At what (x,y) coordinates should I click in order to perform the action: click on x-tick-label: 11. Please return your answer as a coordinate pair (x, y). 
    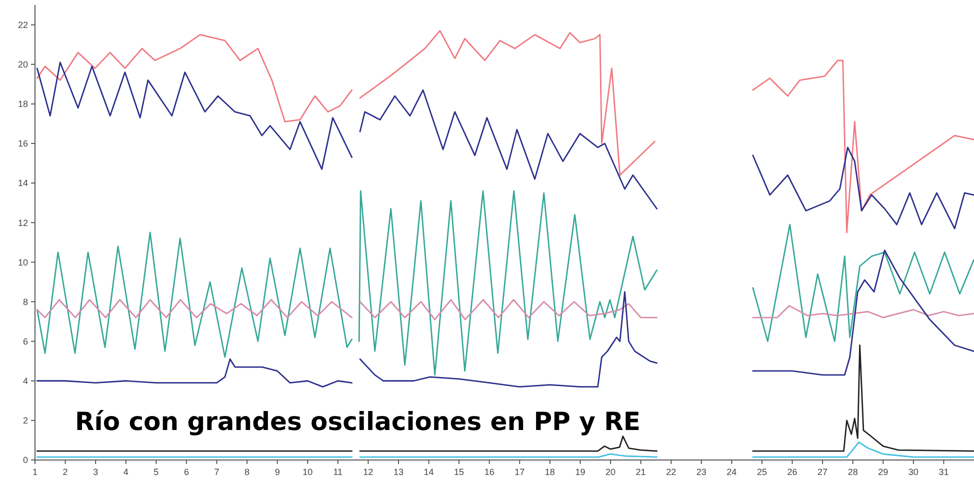
    Looking at the image, I should click on (338, 472).